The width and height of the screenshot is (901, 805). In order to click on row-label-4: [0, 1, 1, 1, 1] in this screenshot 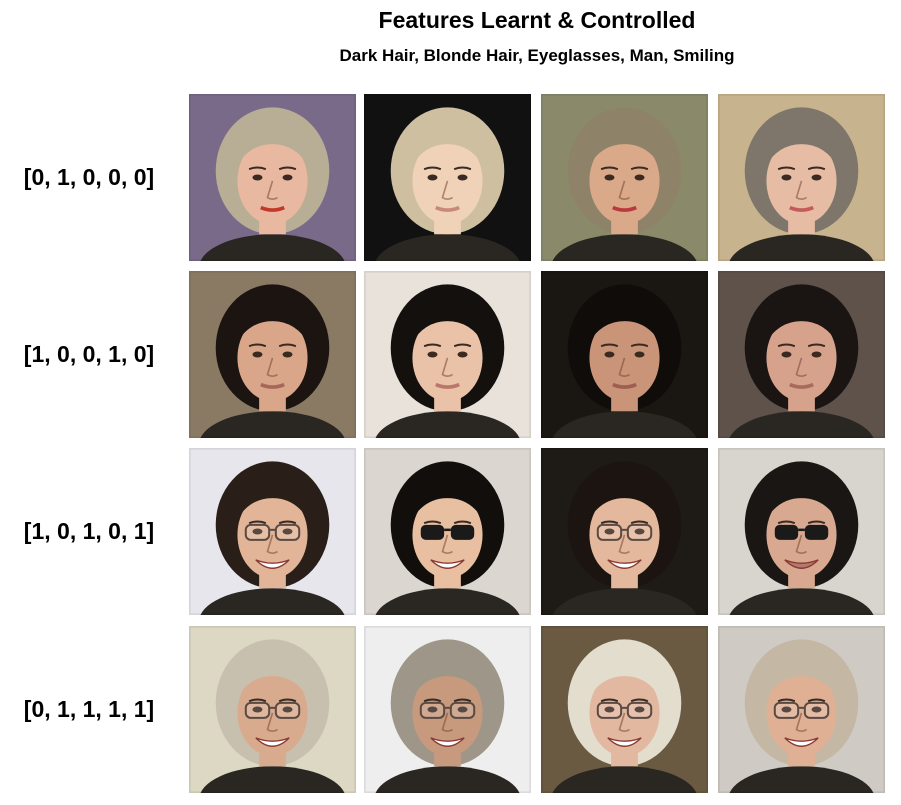, I will do `click(89, 709)`.